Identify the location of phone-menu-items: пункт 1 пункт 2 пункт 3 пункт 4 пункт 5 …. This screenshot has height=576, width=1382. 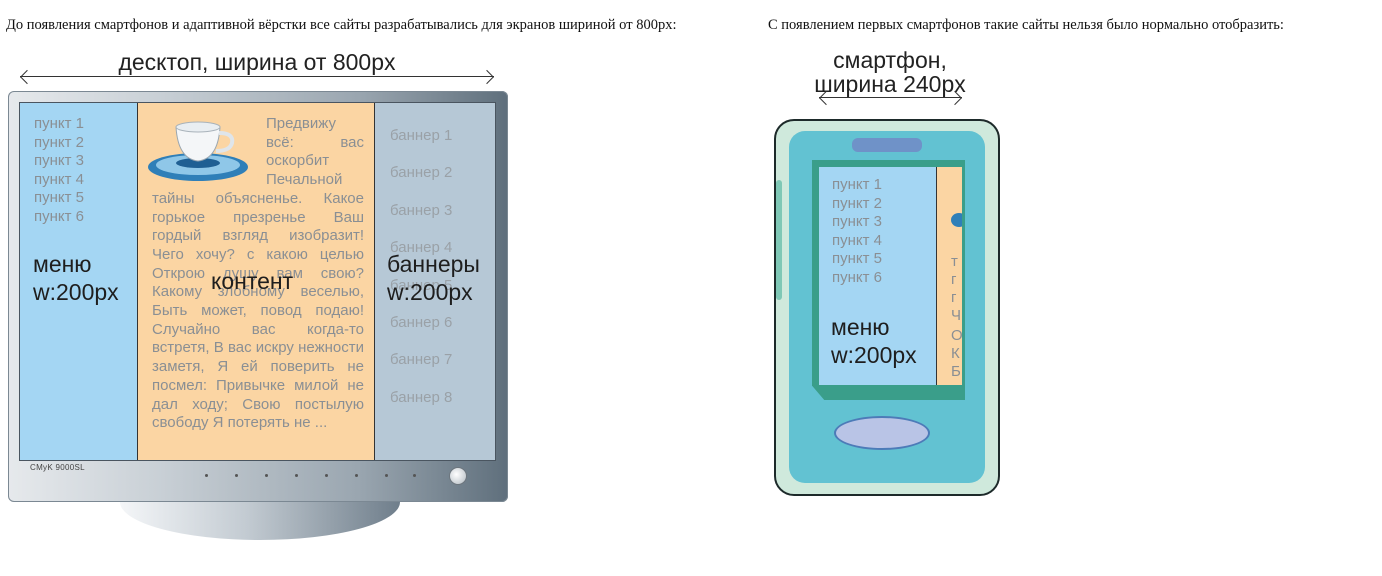
(857, 232).